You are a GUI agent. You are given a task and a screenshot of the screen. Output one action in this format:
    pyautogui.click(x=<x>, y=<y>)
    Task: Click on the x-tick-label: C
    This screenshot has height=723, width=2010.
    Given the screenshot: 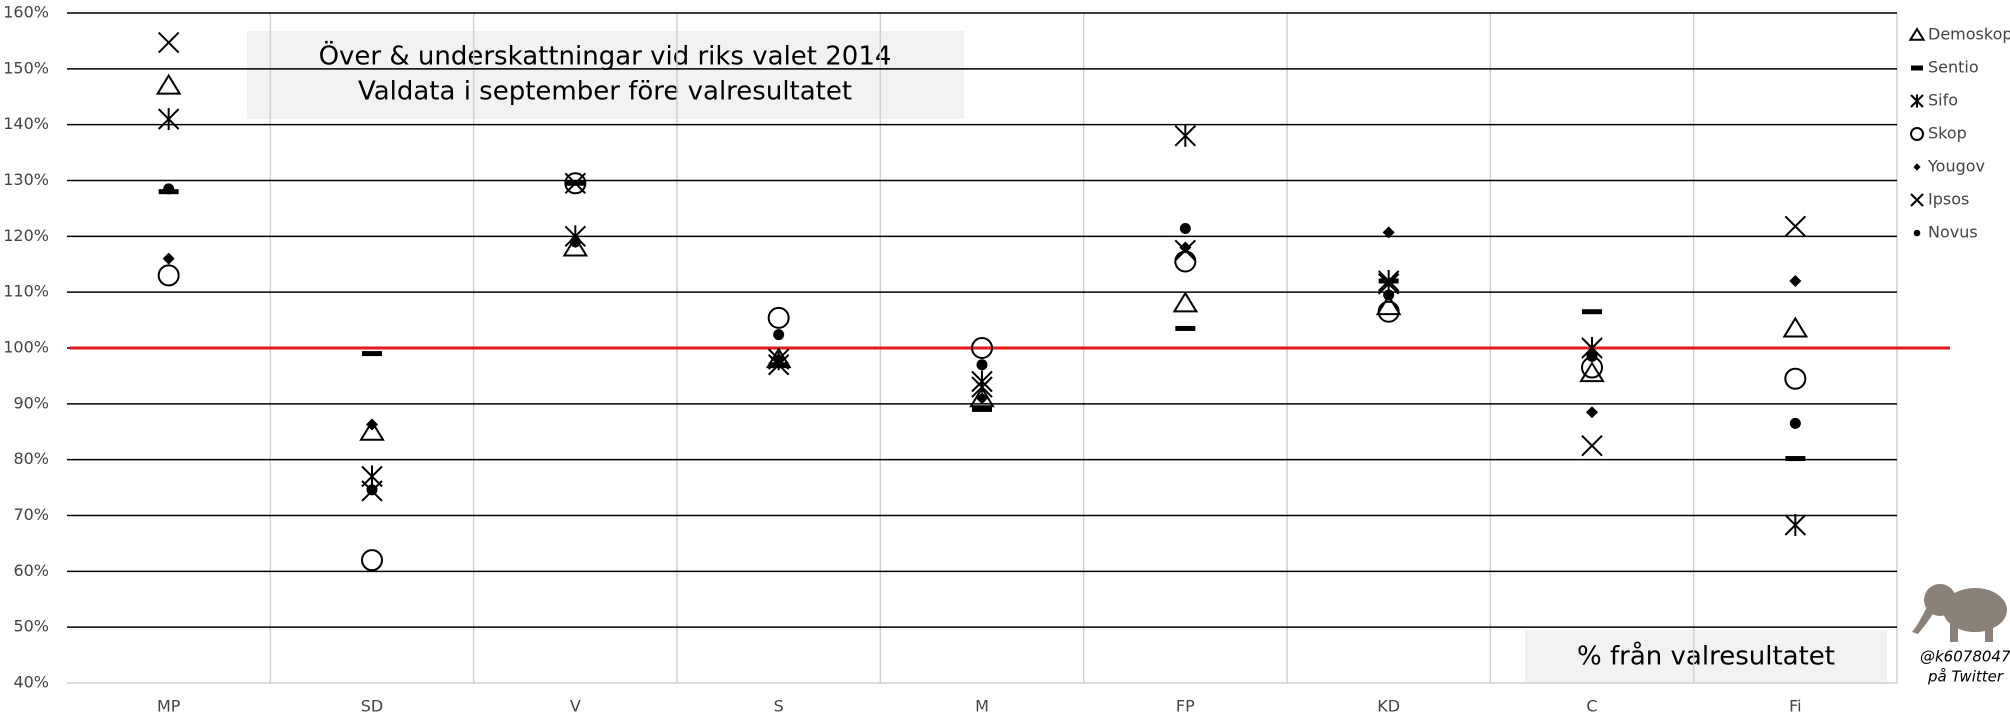 What is the action you would take?
    pyautogui.click(x=1591, y=706)
    